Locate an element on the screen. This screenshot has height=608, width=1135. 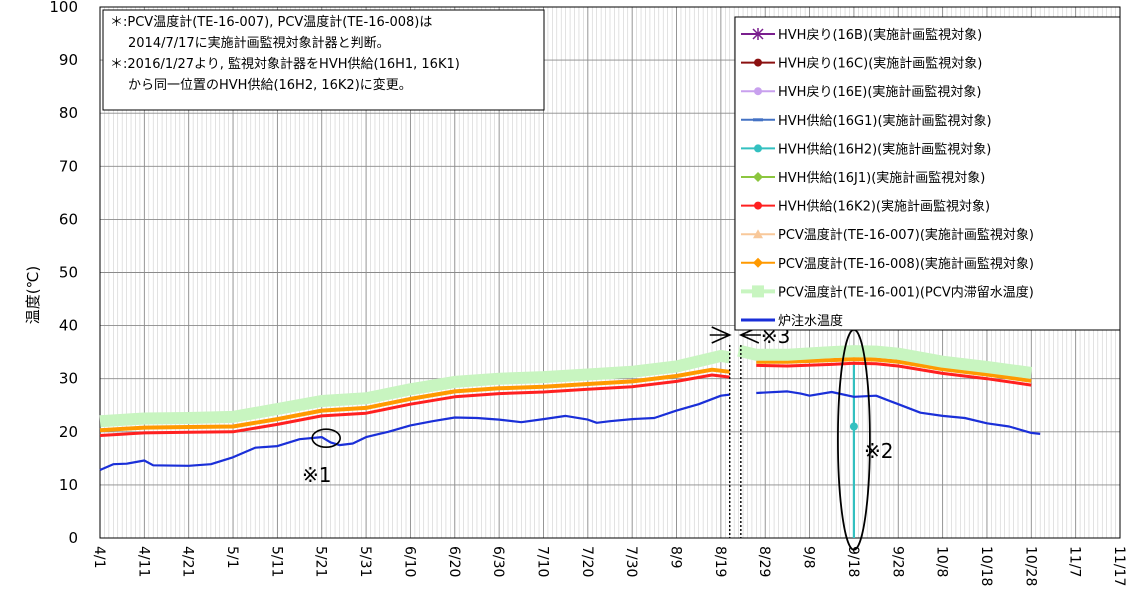
legend-label: HVH供給(16G1)(実施計画監視対象) is located at coordinates (885, 121).